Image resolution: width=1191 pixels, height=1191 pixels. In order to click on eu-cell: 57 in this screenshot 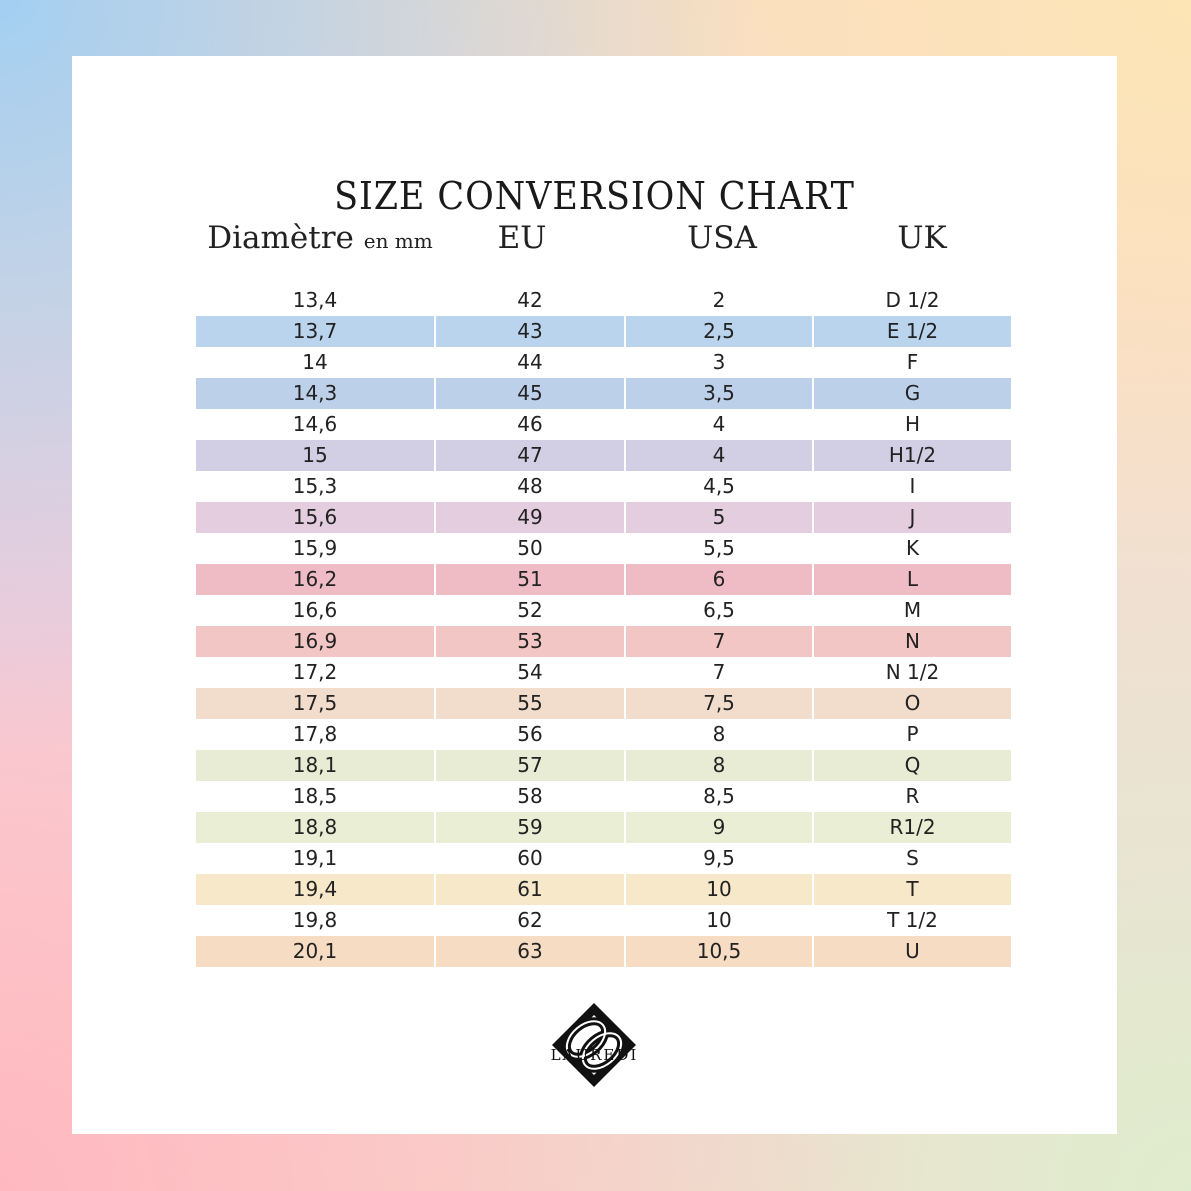, I will do `click(530, 765)`.